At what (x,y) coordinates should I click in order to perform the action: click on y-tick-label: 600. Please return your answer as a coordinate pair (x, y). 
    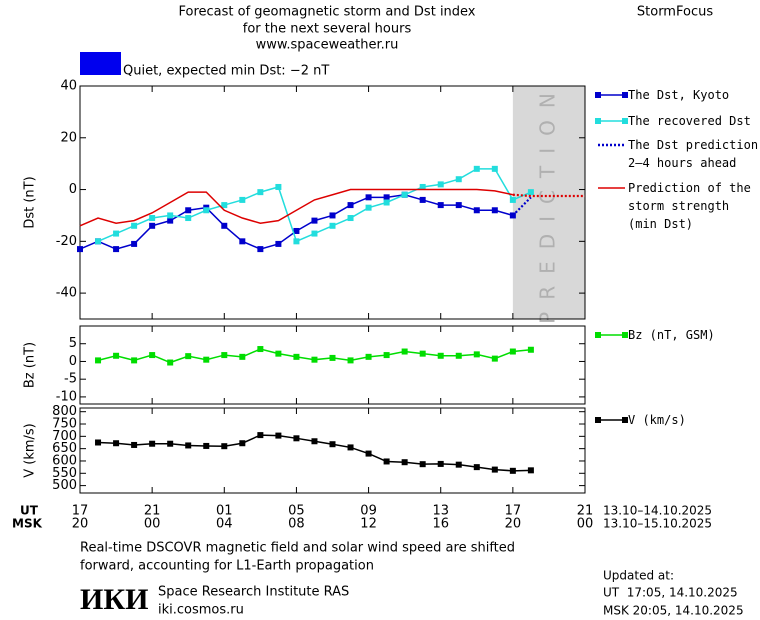
    Looking at the image, I should click on (64, 460).